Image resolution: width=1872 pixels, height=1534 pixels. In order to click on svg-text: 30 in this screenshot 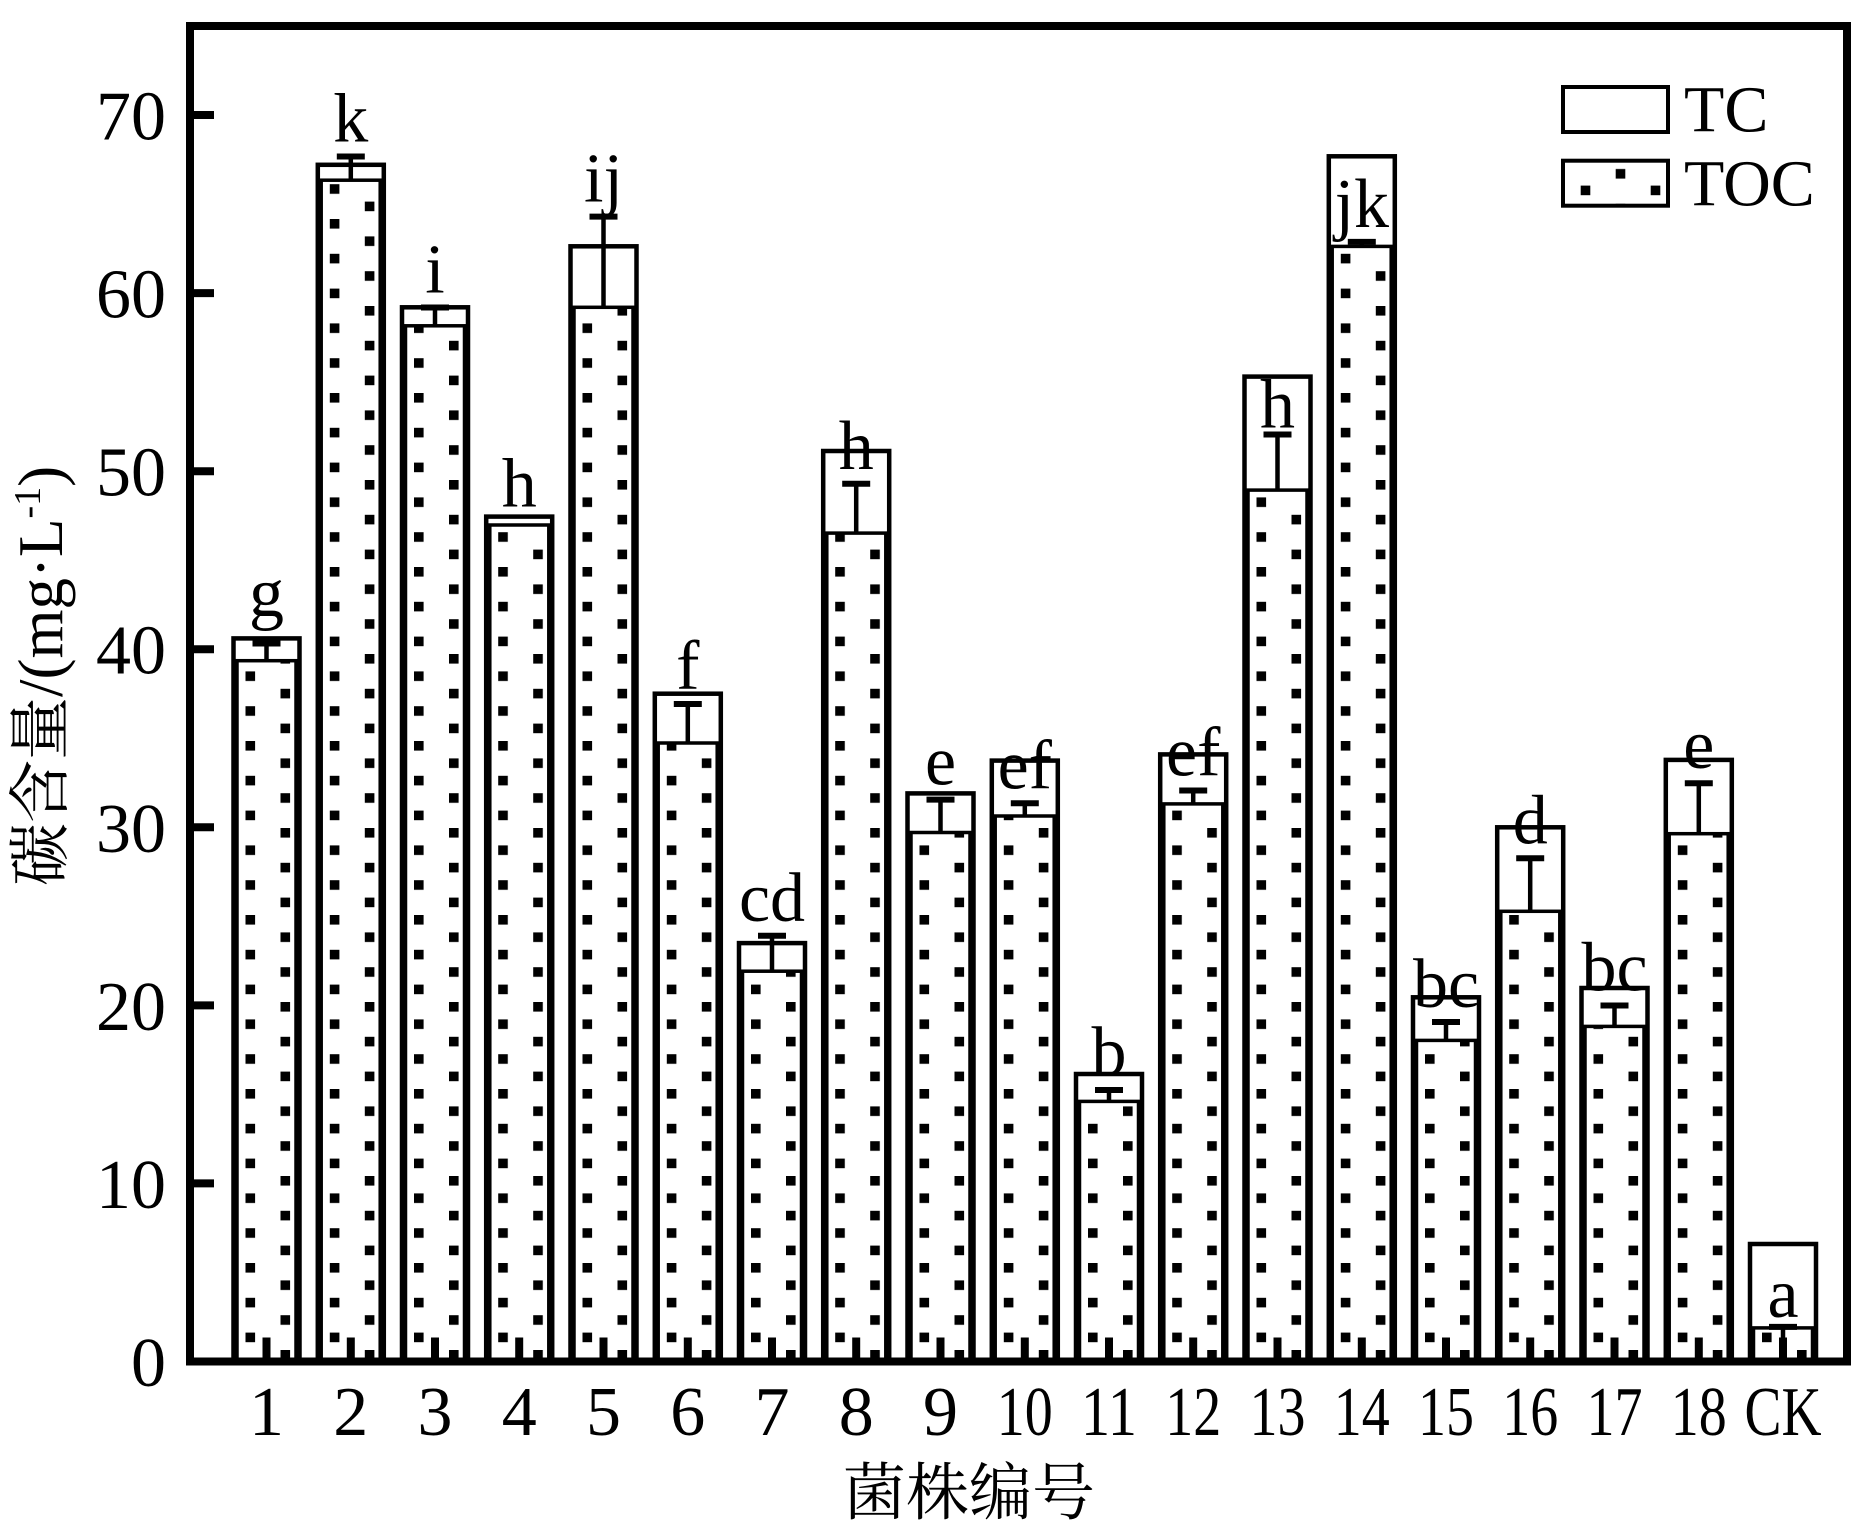, I will do `click(131, 829)`.